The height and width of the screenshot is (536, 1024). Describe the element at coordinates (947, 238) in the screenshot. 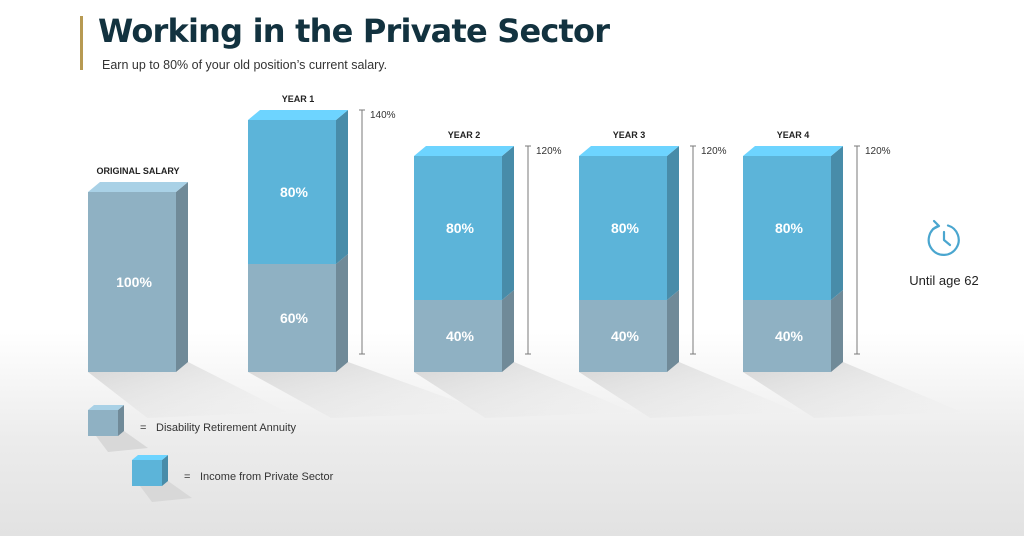

I see `clock-hands` at that location.